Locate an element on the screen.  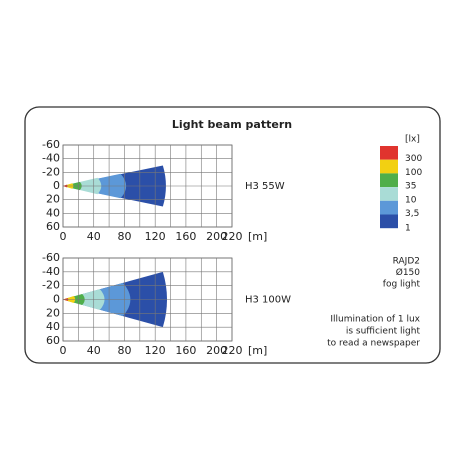
legend-title: [lx] is located at coordinates (412, 140).